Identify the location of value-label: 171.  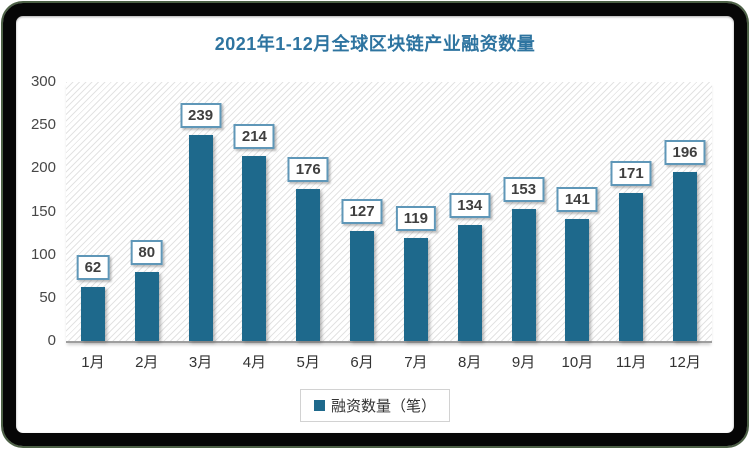
(631, 173).